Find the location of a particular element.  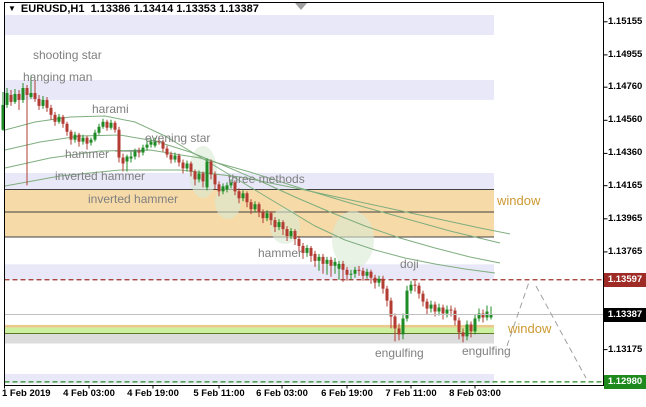

quote-high: 1.13414 is located at coordinates (153, 9).